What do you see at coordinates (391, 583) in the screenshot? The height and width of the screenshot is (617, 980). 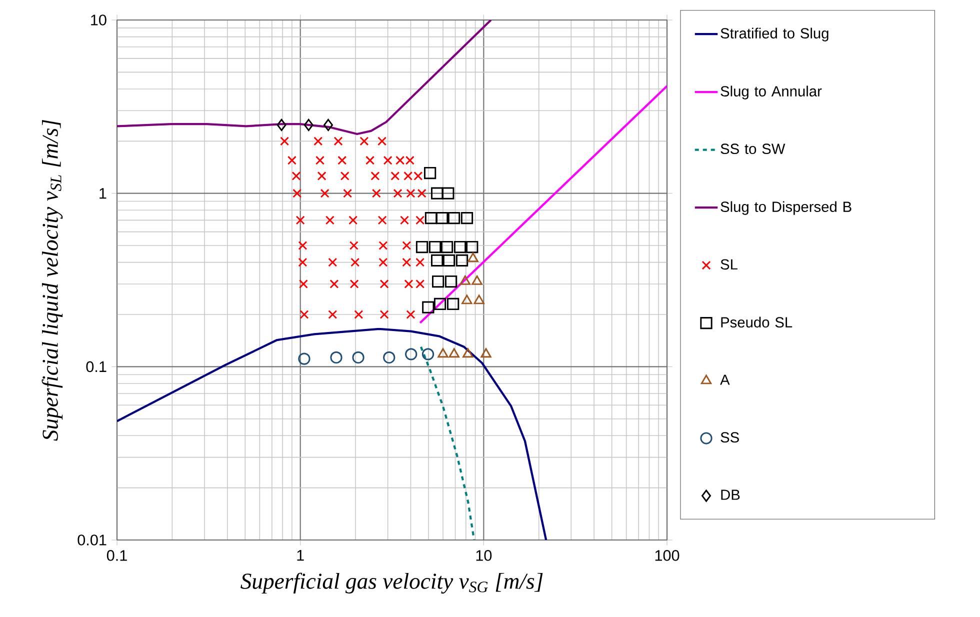 I see `x-axis-title: Superficial gas velocity v$_{SG}$ [m/s]` at bounding box center [391, 583].